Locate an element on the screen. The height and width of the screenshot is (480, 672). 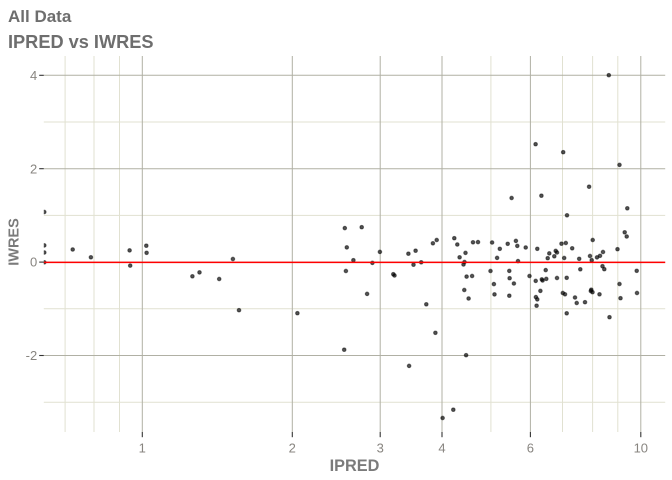
svg-text: 1 is located at coordinates (142, 448).